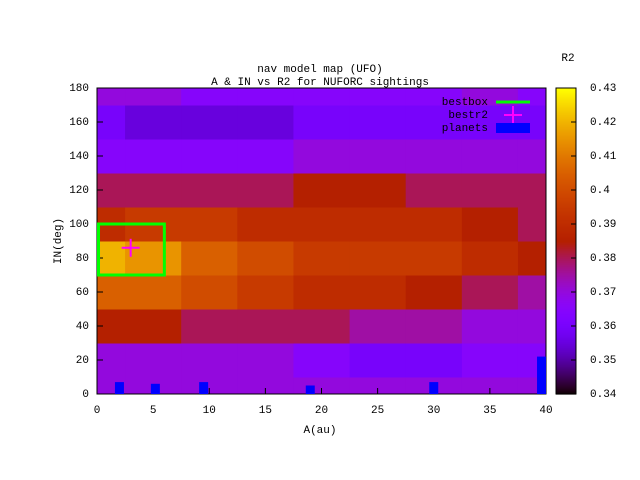 The image size is (640, 480). What do you see at coordinates (489, 411) in the screenshot?
I see `x-tick-label: 35` at bounding box center [489, 411].